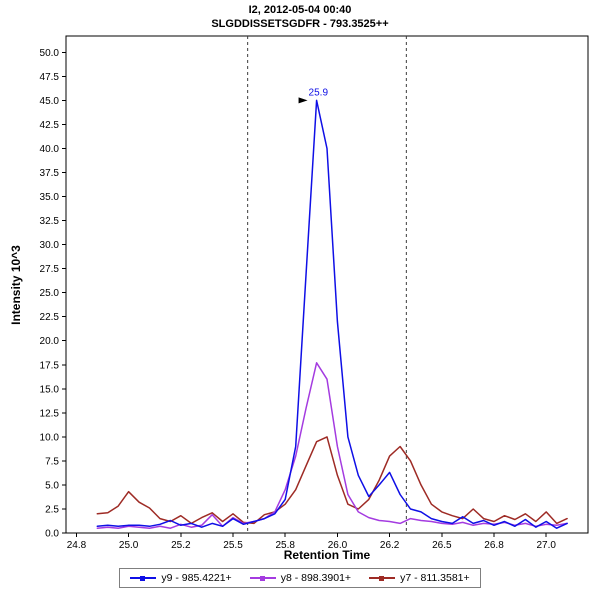  I want to click on y-tick-label: 30.0, so click(50, 245).